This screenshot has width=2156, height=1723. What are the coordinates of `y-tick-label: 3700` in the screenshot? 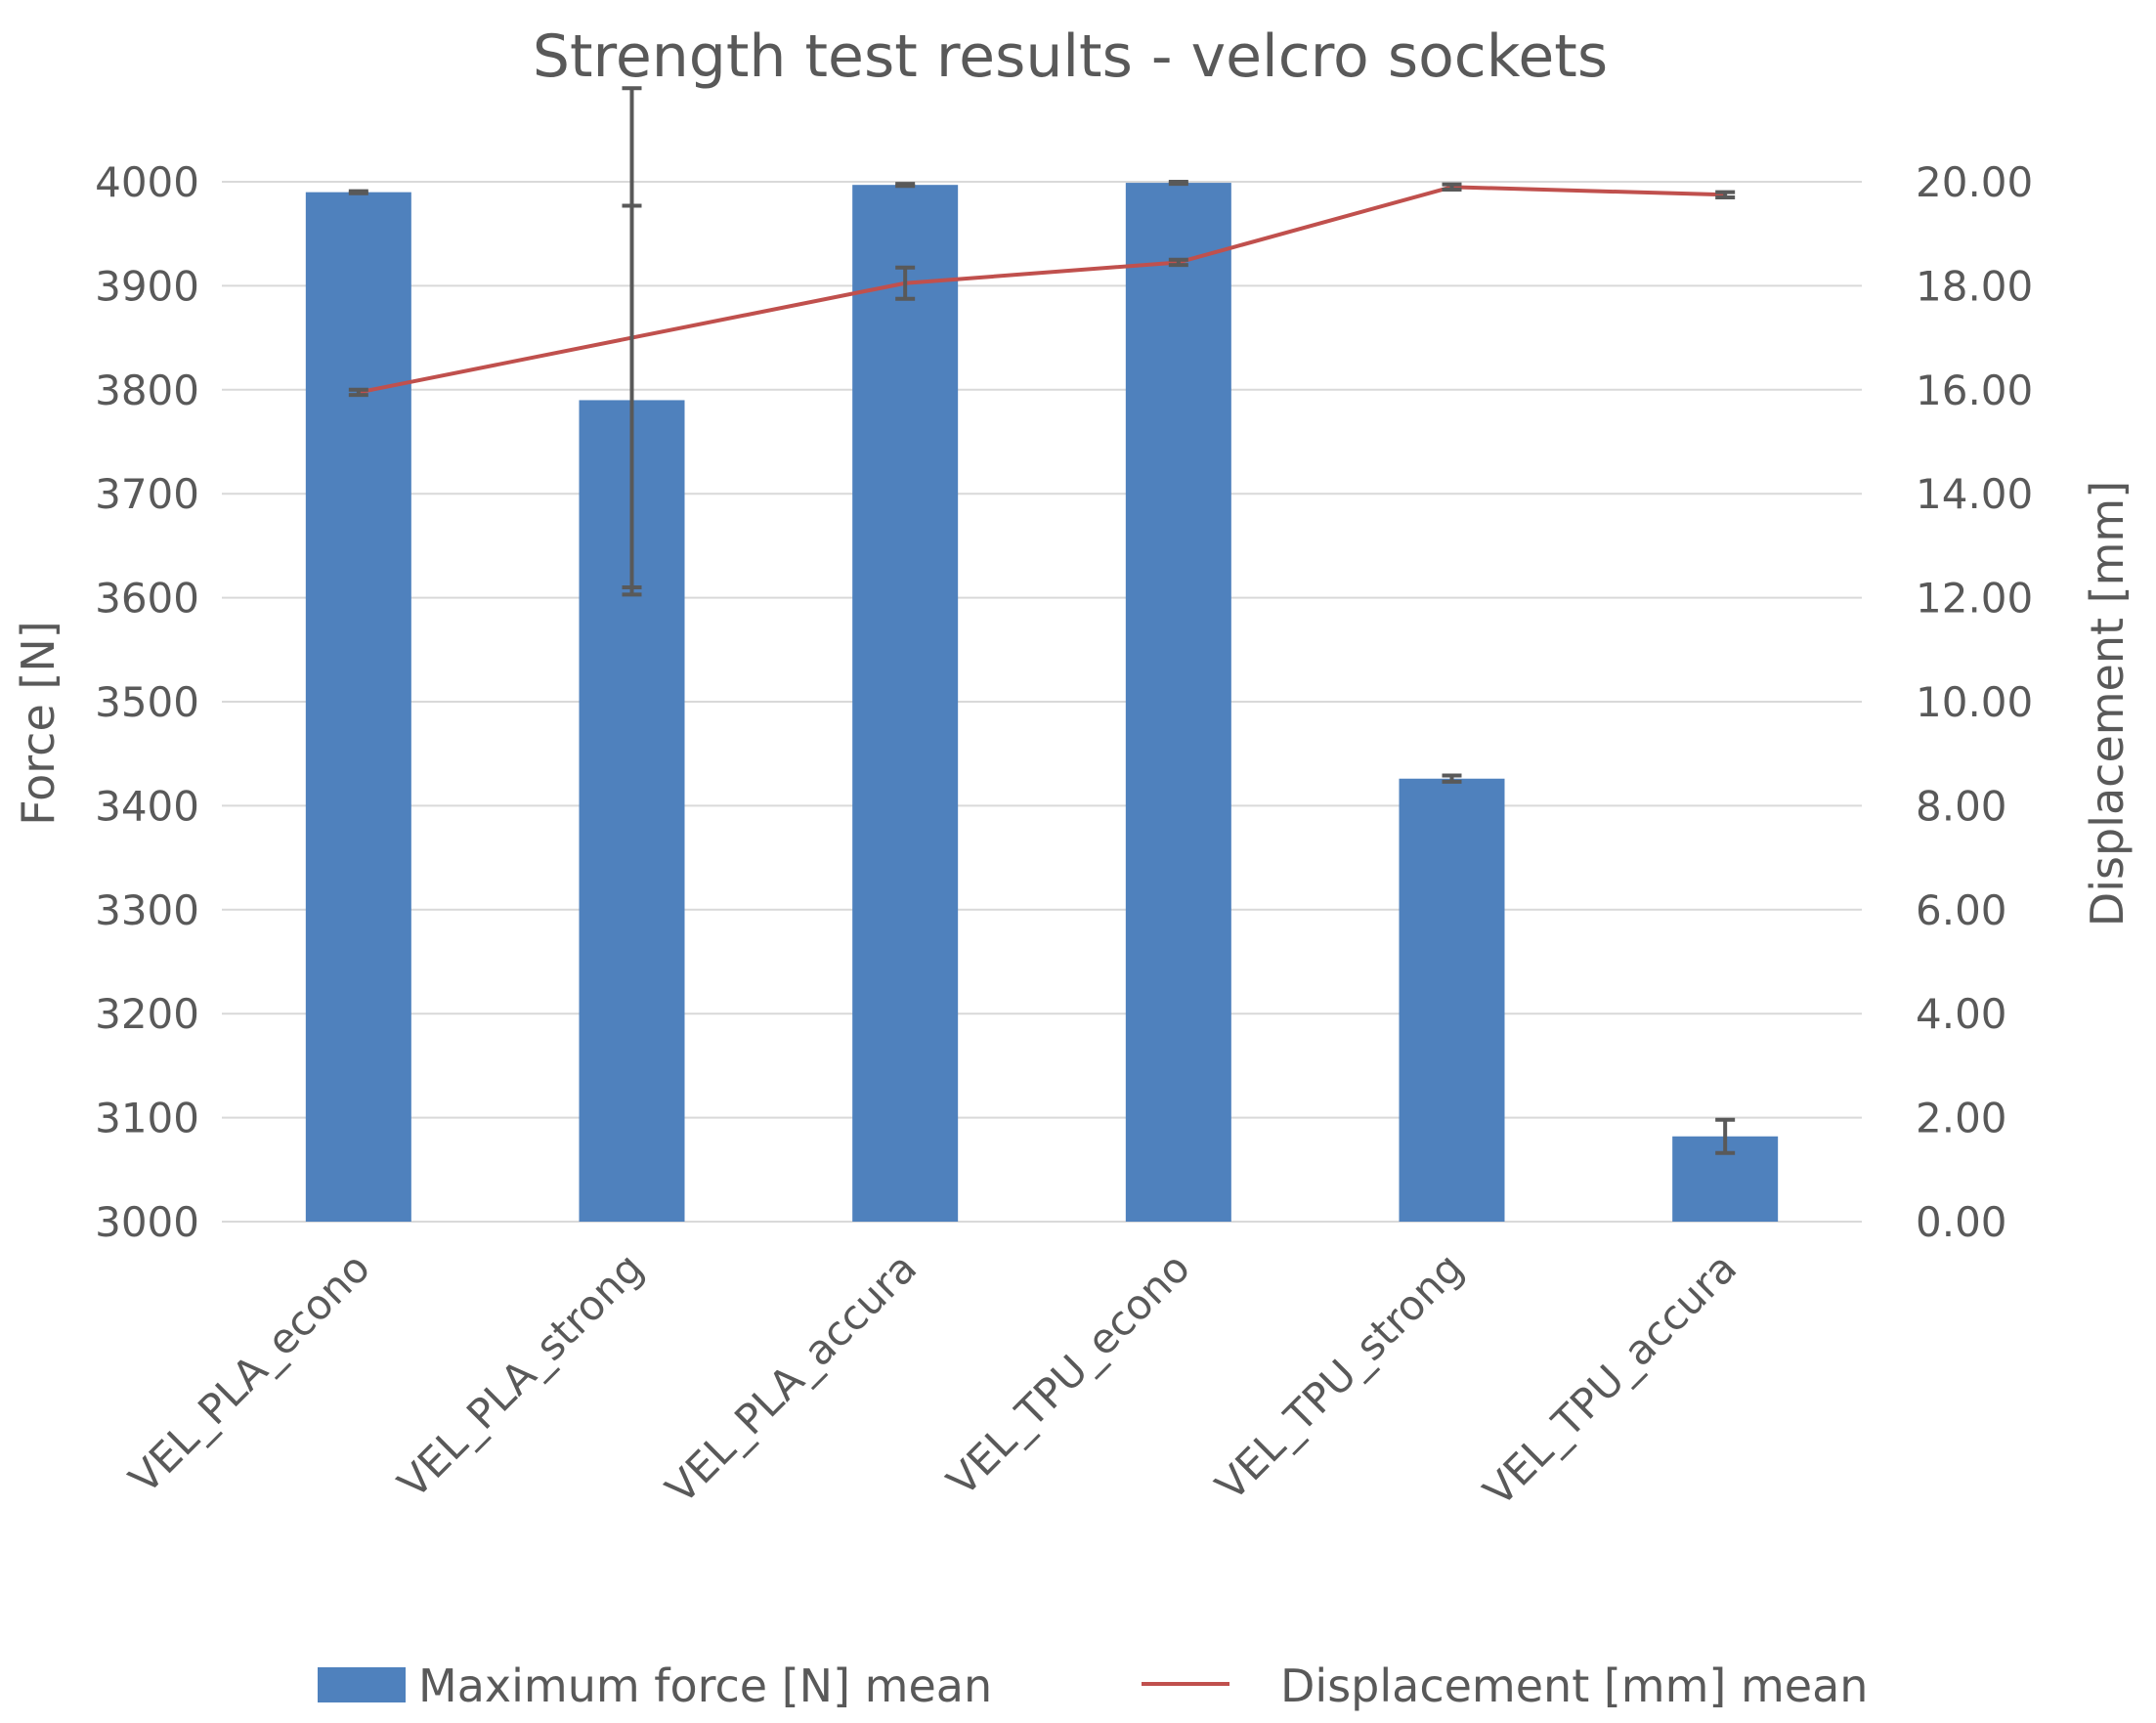 It's located at (147, 494).